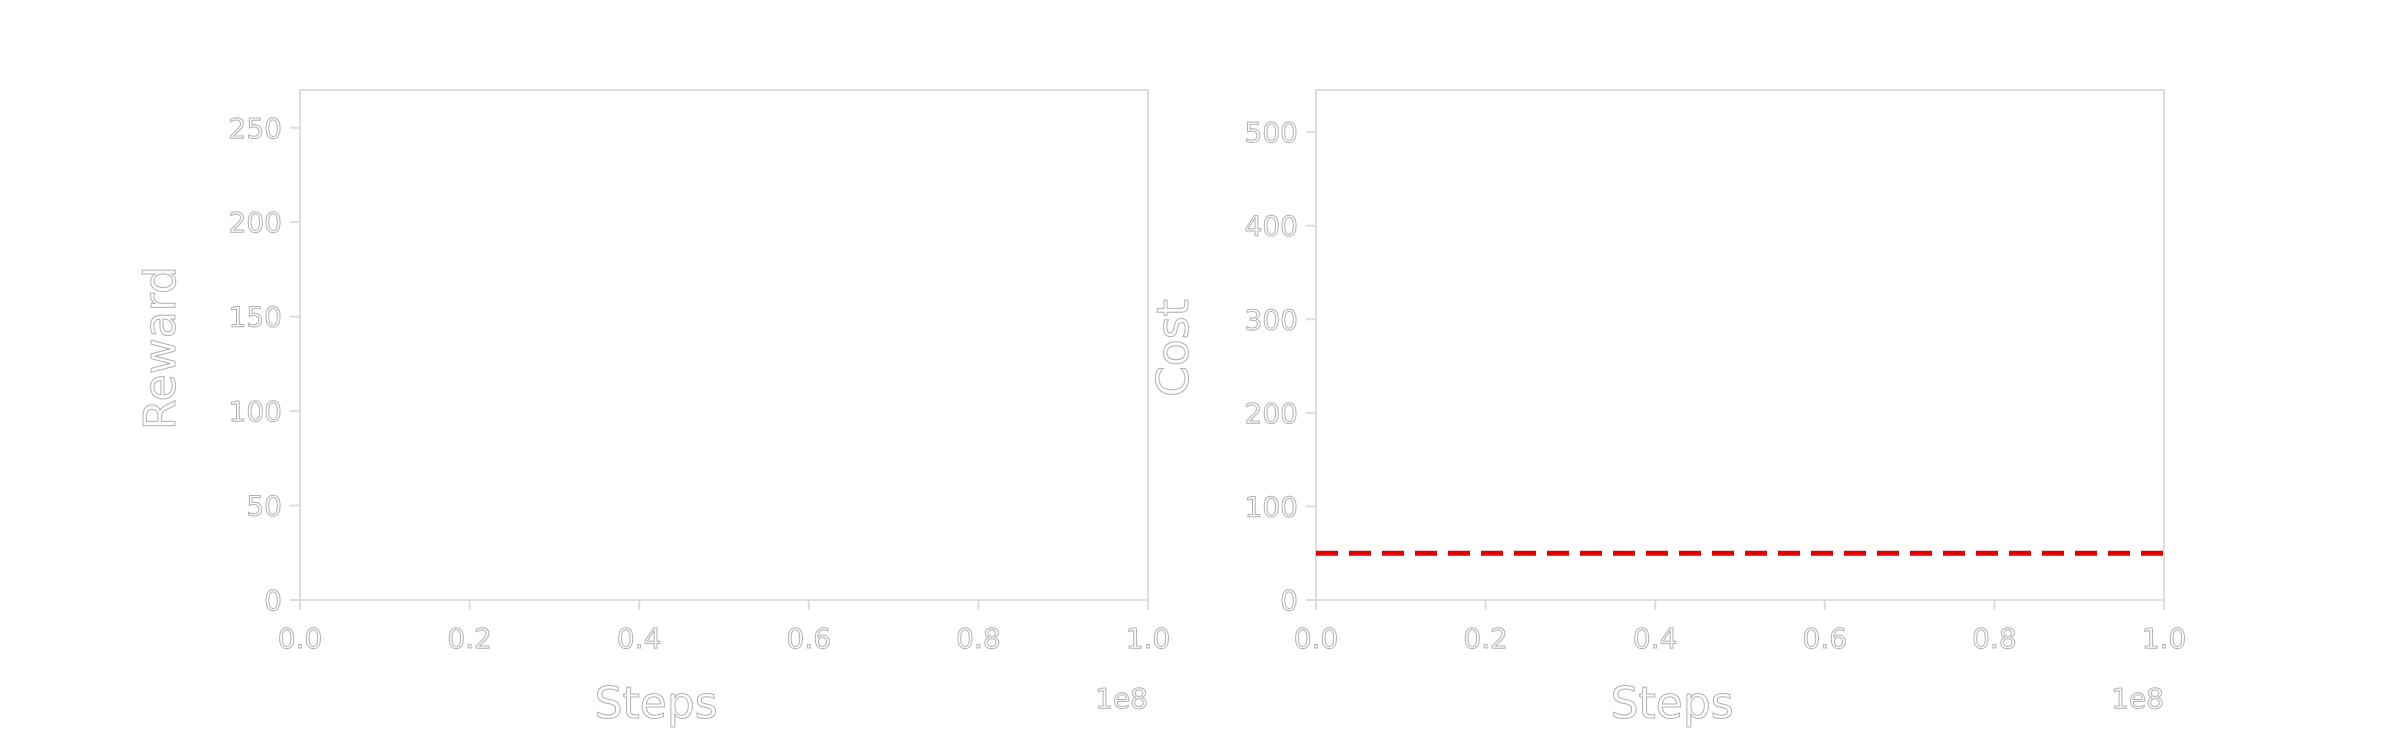 The width and height of the screenshot is (2400, 750). Describe the element at coordinates (255, 317) in the screenshot. I see `y-tick-label: 150` at that location.